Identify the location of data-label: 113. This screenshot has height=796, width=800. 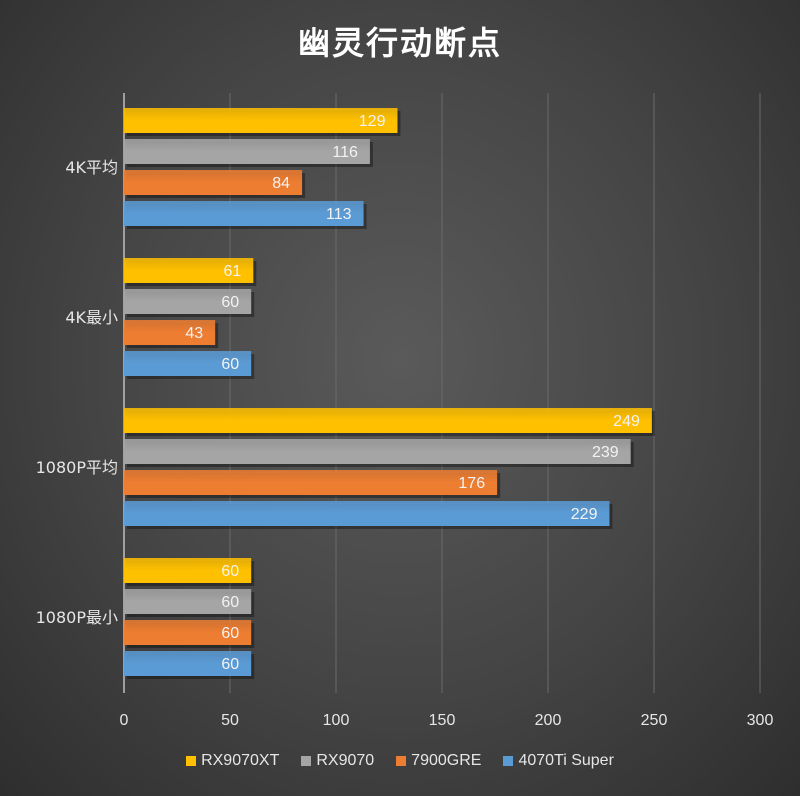
(339, 214).